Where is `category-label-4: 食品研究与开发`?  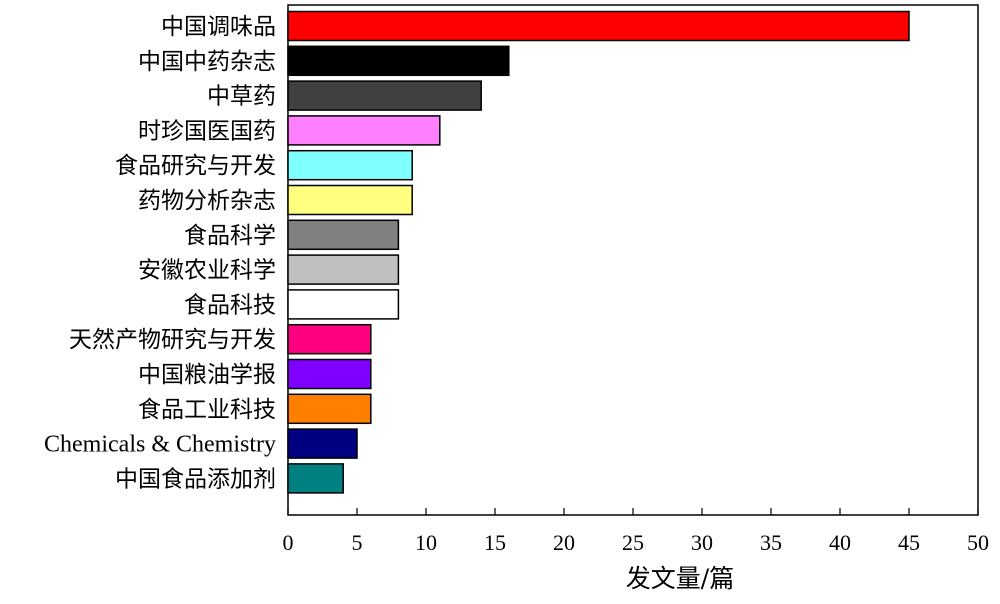
category-label-4: 食品研究与开发 is located at coordinates (195, 166).